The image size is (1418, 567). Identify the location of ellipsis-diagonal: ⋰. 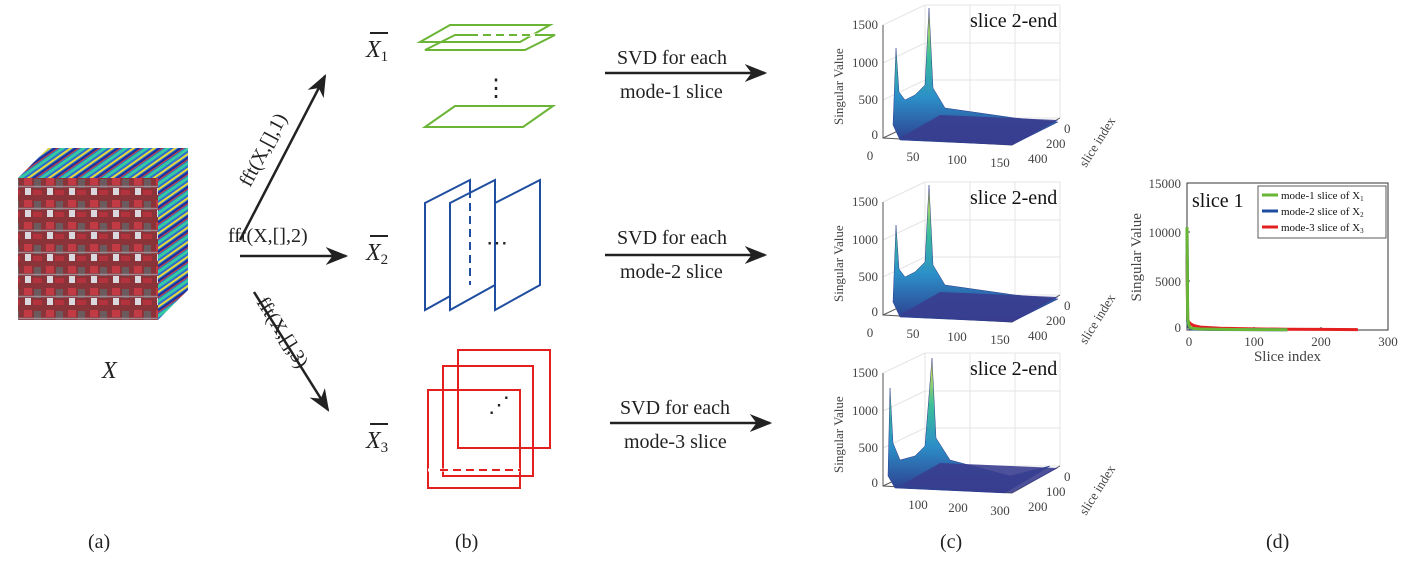
(499, 404).